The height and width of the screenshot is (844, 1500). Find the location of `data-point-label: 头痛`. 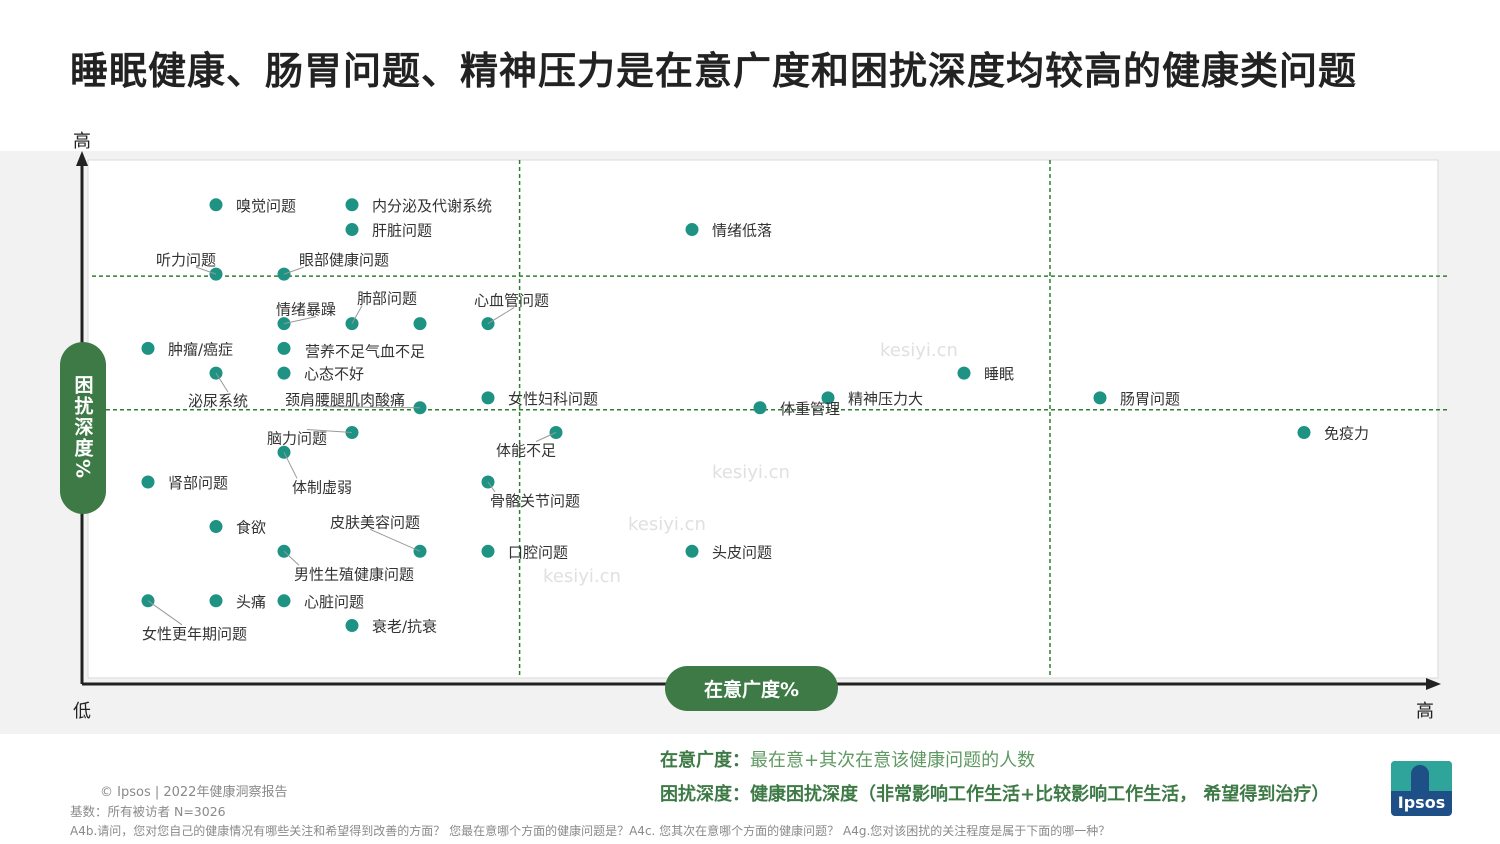

data-point-label: 头痛 is located at coordinates (251, 602).